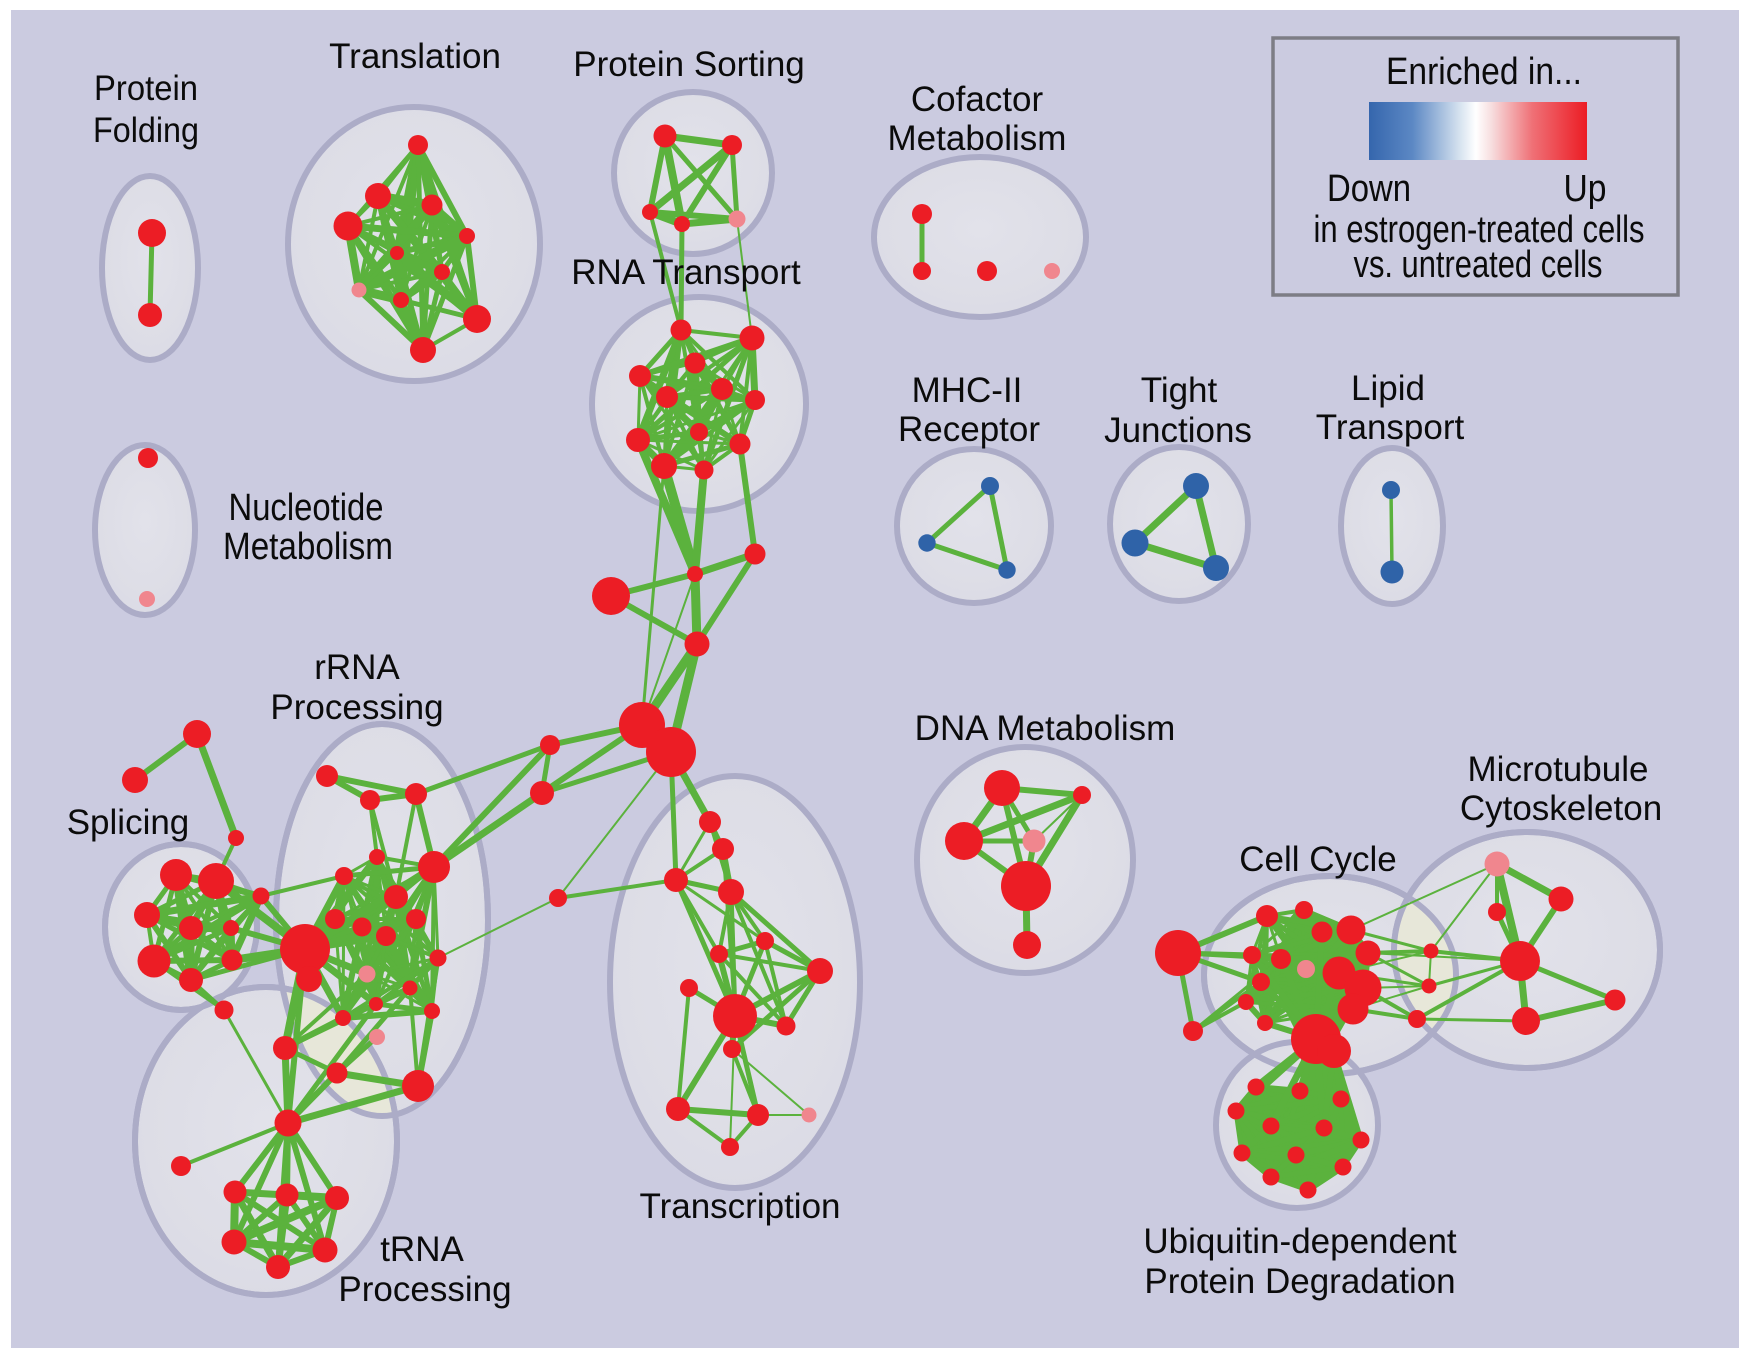 Image resolution: width=1750 pixels, height=1360 pixels. Describe the element at coordinates (1299, 1281) in the screenshot. I see `svg-text: Protein Degradation` at that location.